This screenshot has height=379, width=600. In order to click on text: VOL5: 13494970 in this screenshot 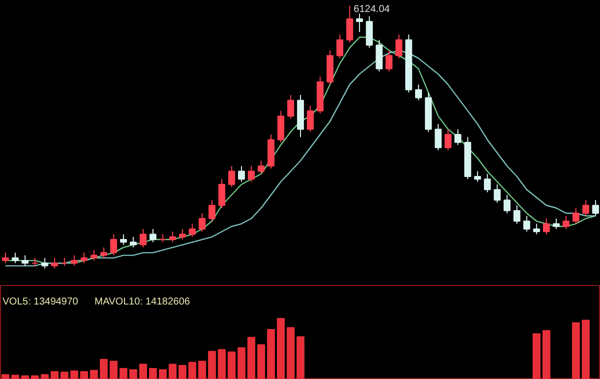, I will do `click(40, 302)`.